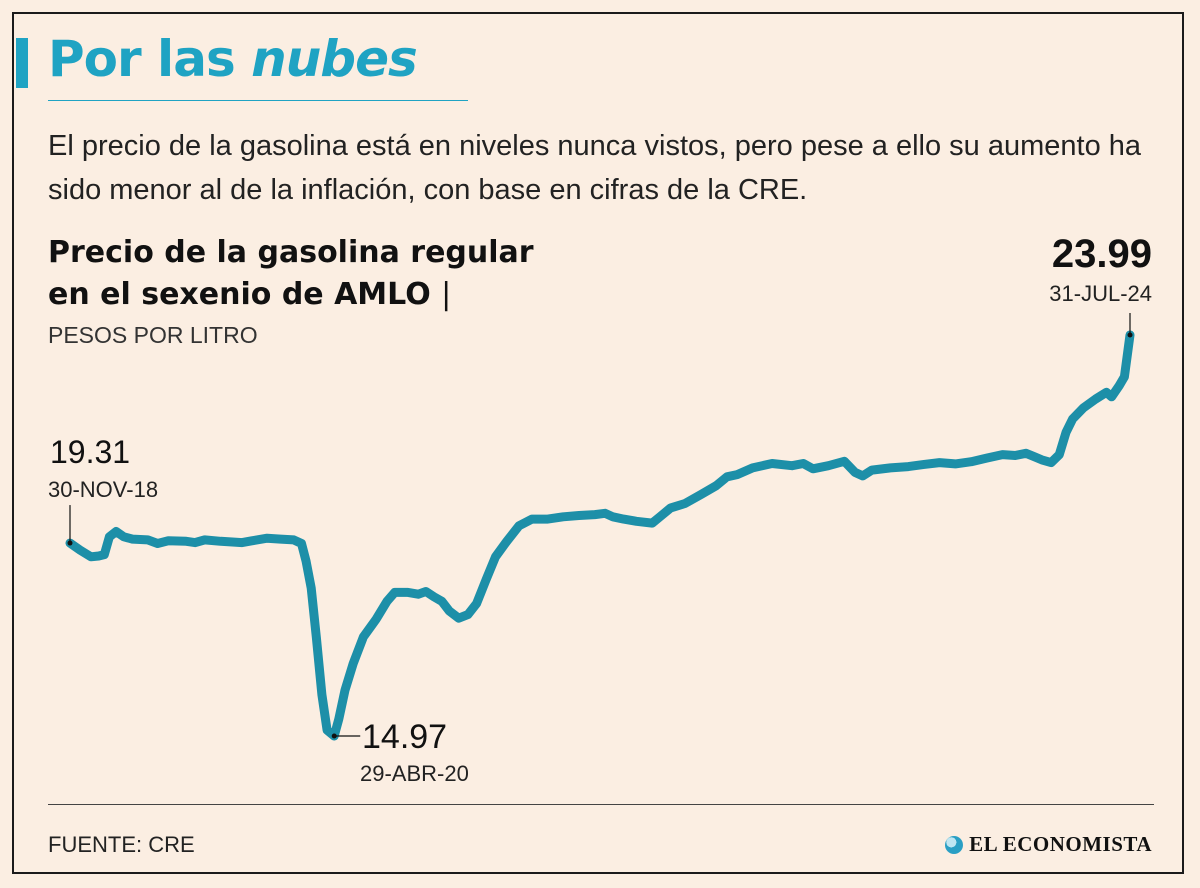 This screenshot has height=888, width=1200. Describe the element at coordinates (90, 452) in the screenshot. I see `annotation-value: 19.31` at that location.